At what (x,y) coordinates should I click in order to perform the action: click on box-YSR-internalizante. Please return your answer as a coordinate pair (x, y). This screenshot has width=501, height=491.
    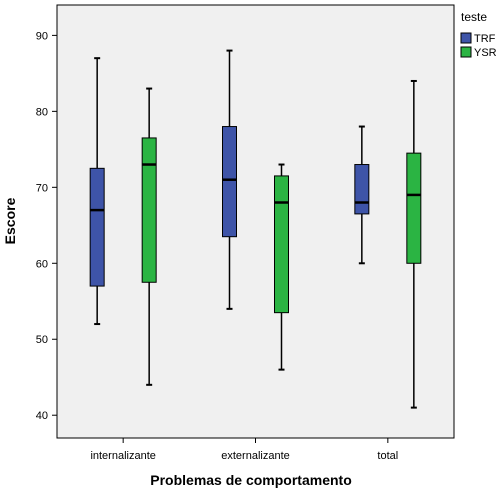
    Looking at the image, I should click on (149, 210).